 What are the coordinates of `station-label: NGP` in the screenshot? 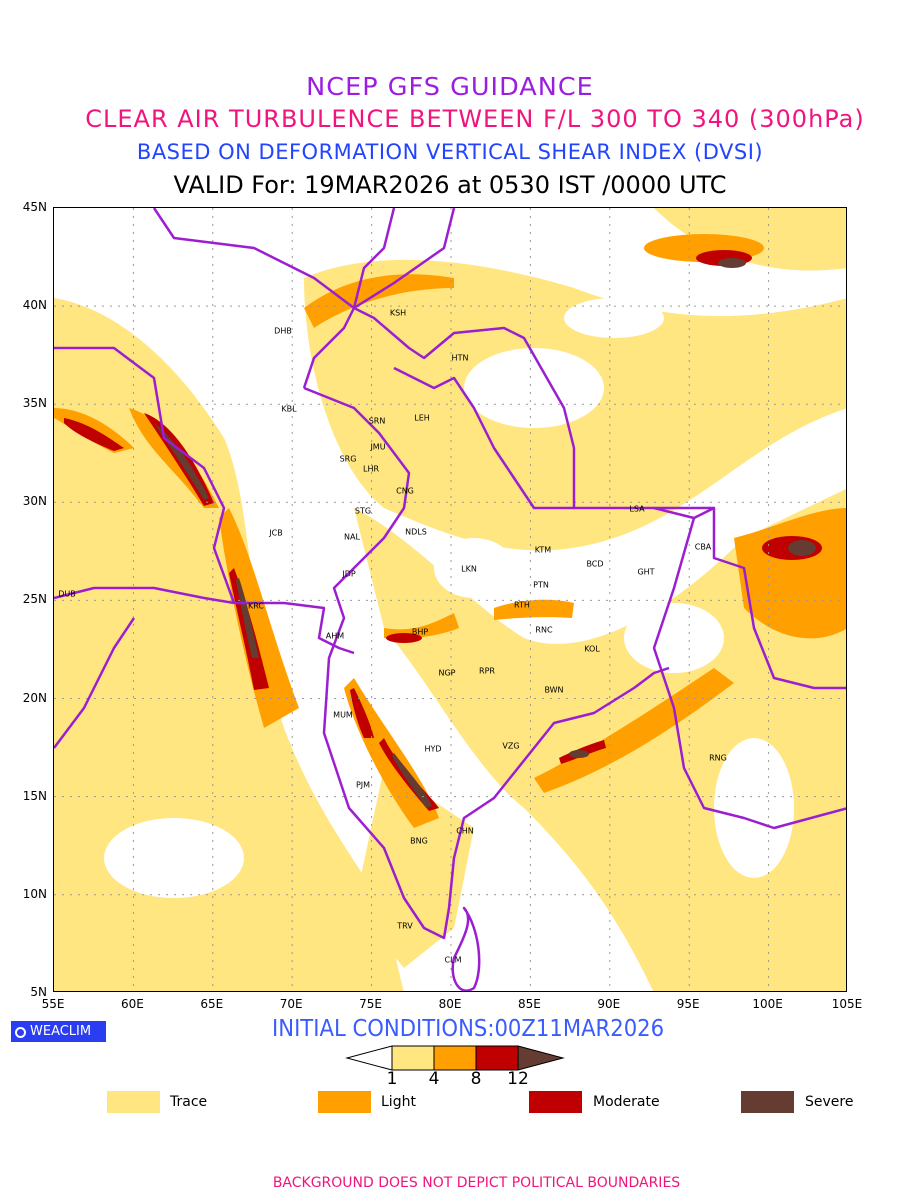 It's located at (447, 673).